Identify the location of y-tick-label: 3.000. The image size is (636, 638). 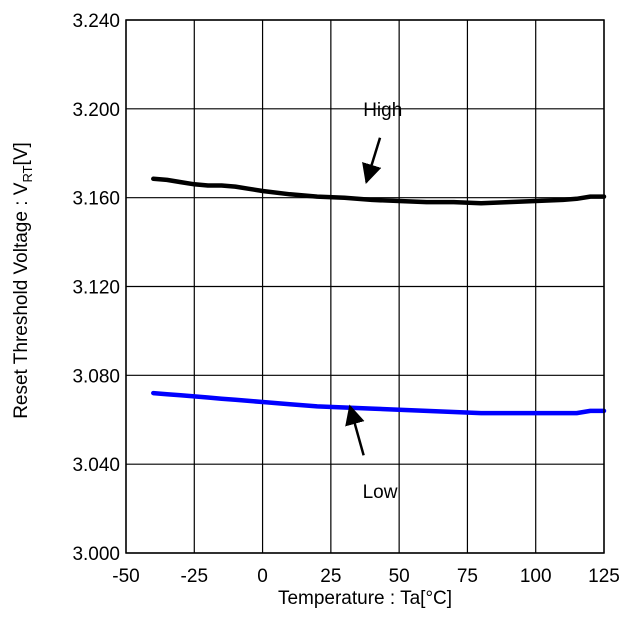
(96, 554).